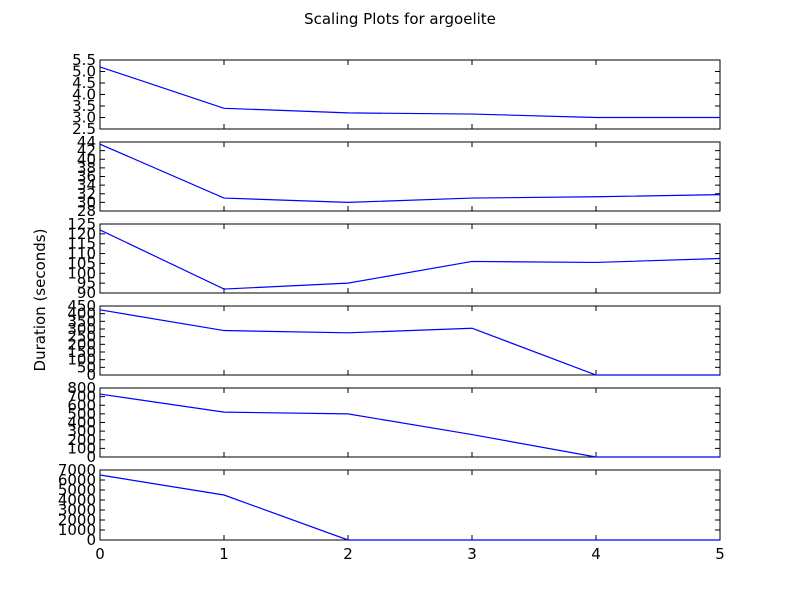 Image resolution: width=800 pixels, height=604 pixels. What do you see at coordinates (81, 329) in the screenshot?
I see `subplot-4-ytick-label: 300` at bounding box center [81, 329].